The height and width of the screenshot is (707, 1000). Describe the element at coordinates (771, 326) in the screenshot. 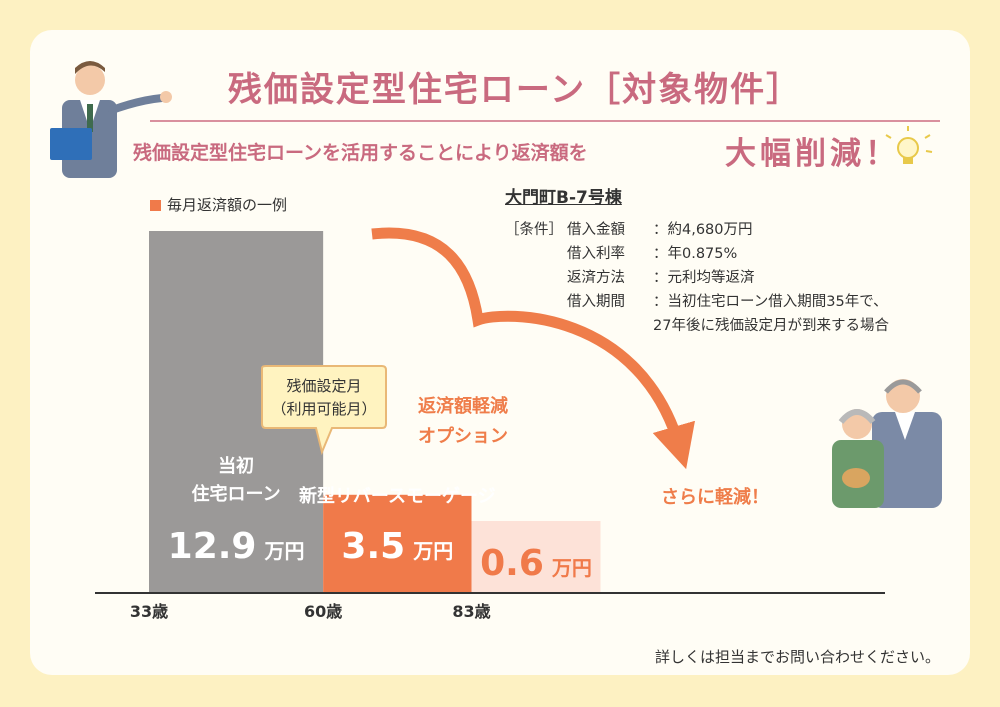

I see `condition-continuation: 27年後に残価設定月が到来する場合` at that location.